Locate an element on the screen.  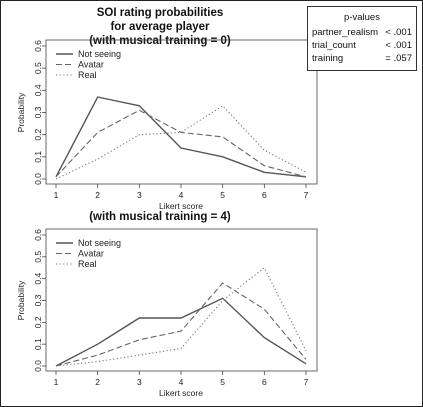
figure-title-line-1: SOI rating probabilities is located at coordinates (160, 13).